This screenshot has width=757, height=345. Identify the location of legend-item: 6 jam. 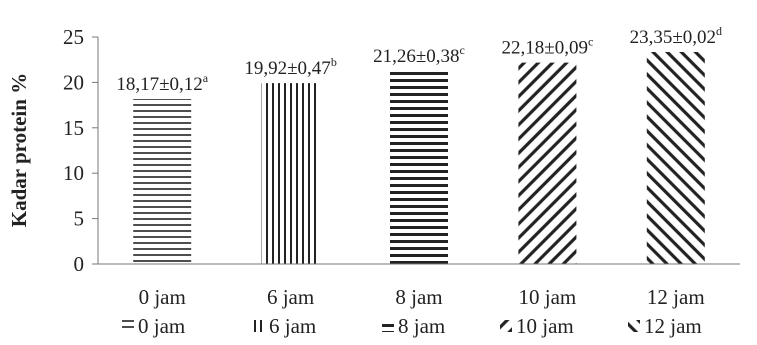
(284, 326).